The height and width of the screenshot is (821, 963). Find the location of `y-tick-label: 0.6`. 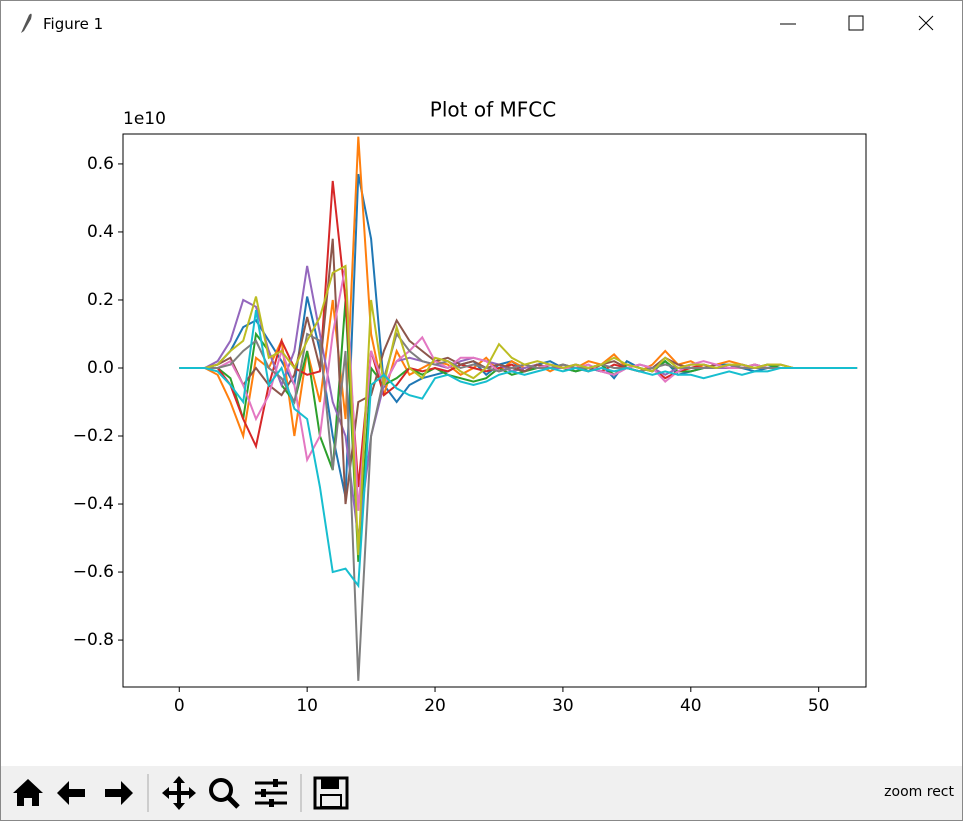

y-tick-label: 0.6 is located at coordinates (100, 164).